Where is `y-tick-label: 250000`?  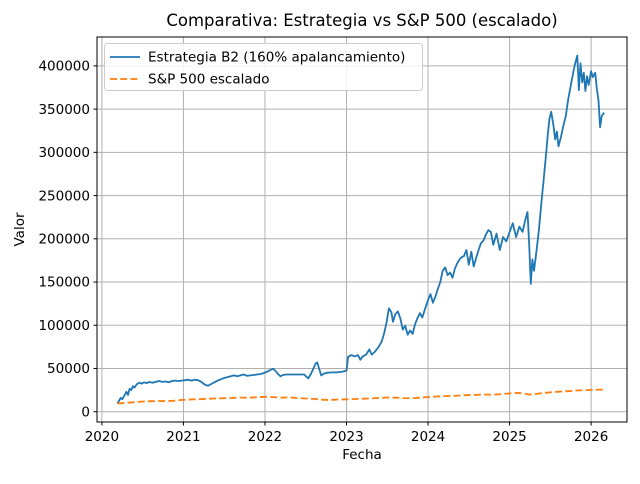 y-tick-label: 250000 is located at coordinates (64, 196).